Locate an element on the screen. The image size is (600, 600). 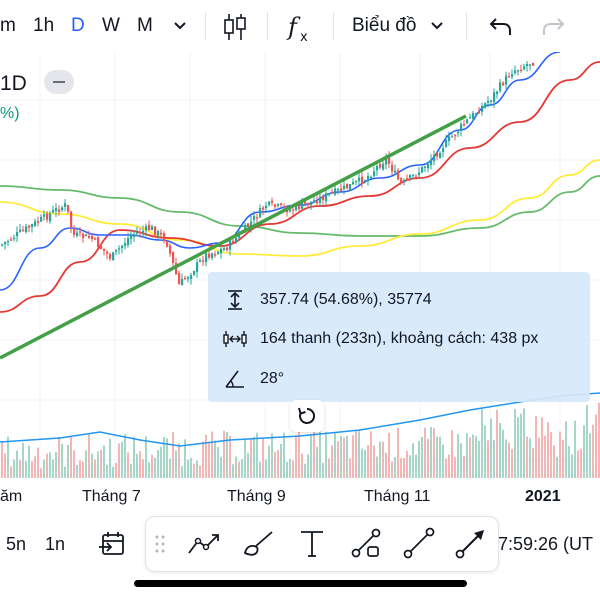
range-5d: 5n is located at coordinates (16, 544).